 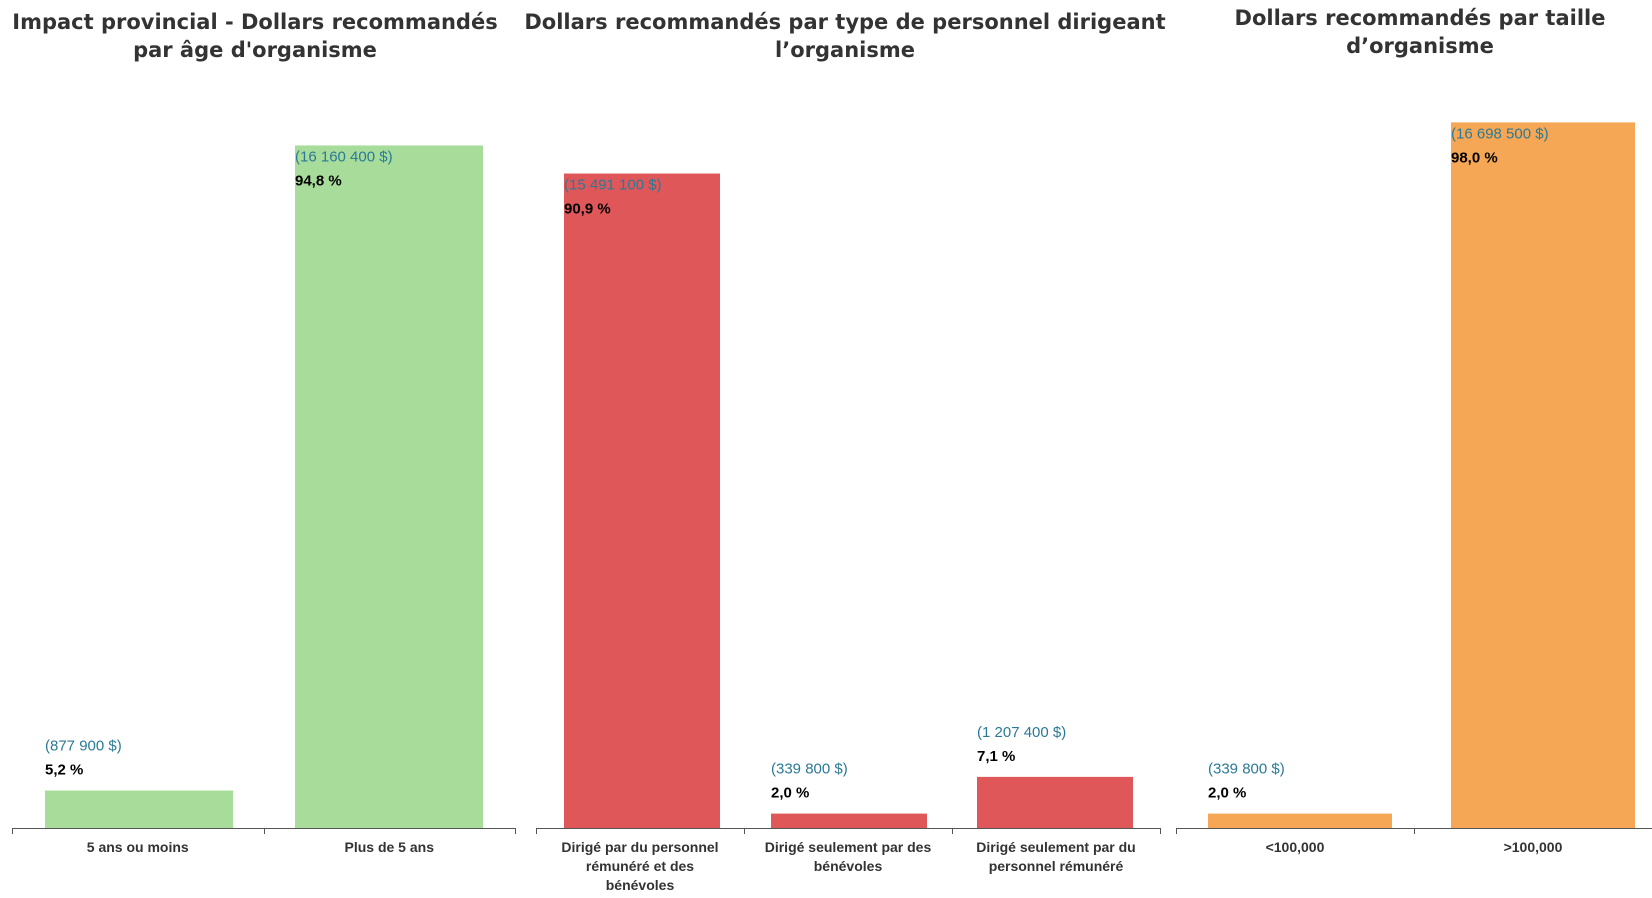 I want to click on category-label: Plus de 5 ans, so click(x=390, y=847).